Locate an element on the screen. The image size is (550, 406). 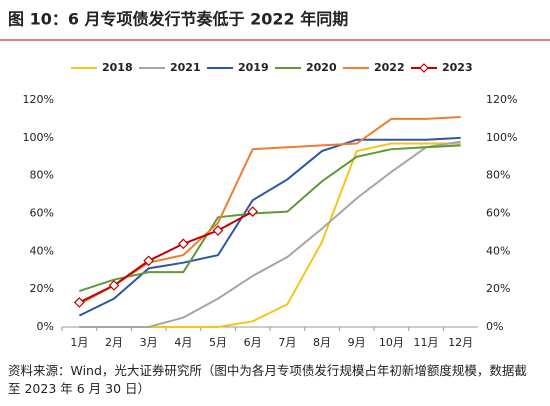
y-tick-label: 60% is located at coordinates (42, 213).